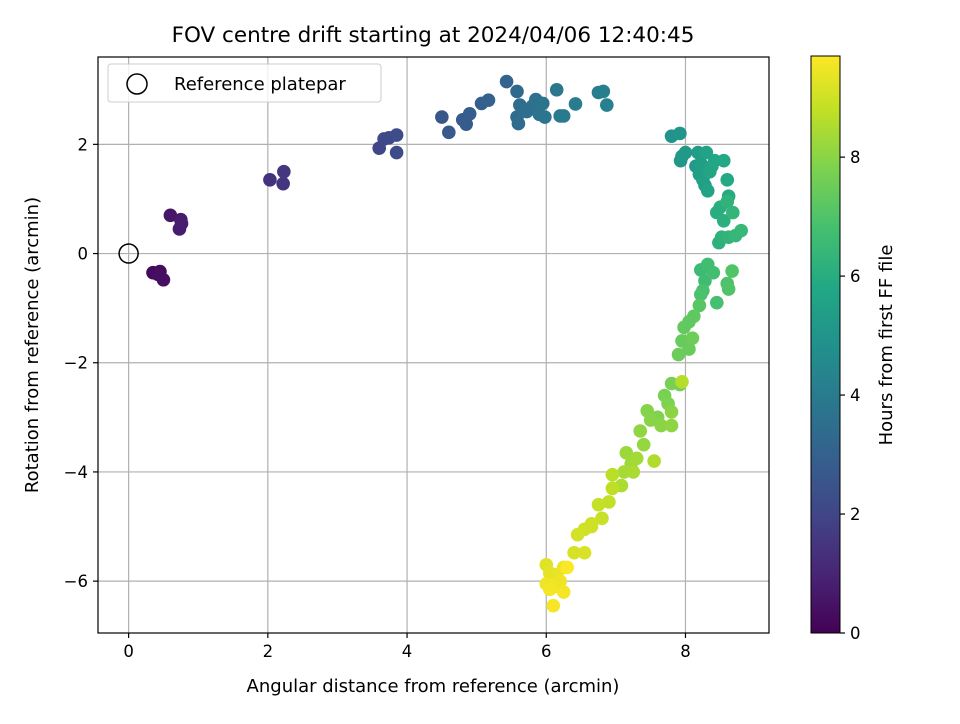 The width and height of the screenshot is (960, 724). I want to click on legend-box, so click(244, 83).